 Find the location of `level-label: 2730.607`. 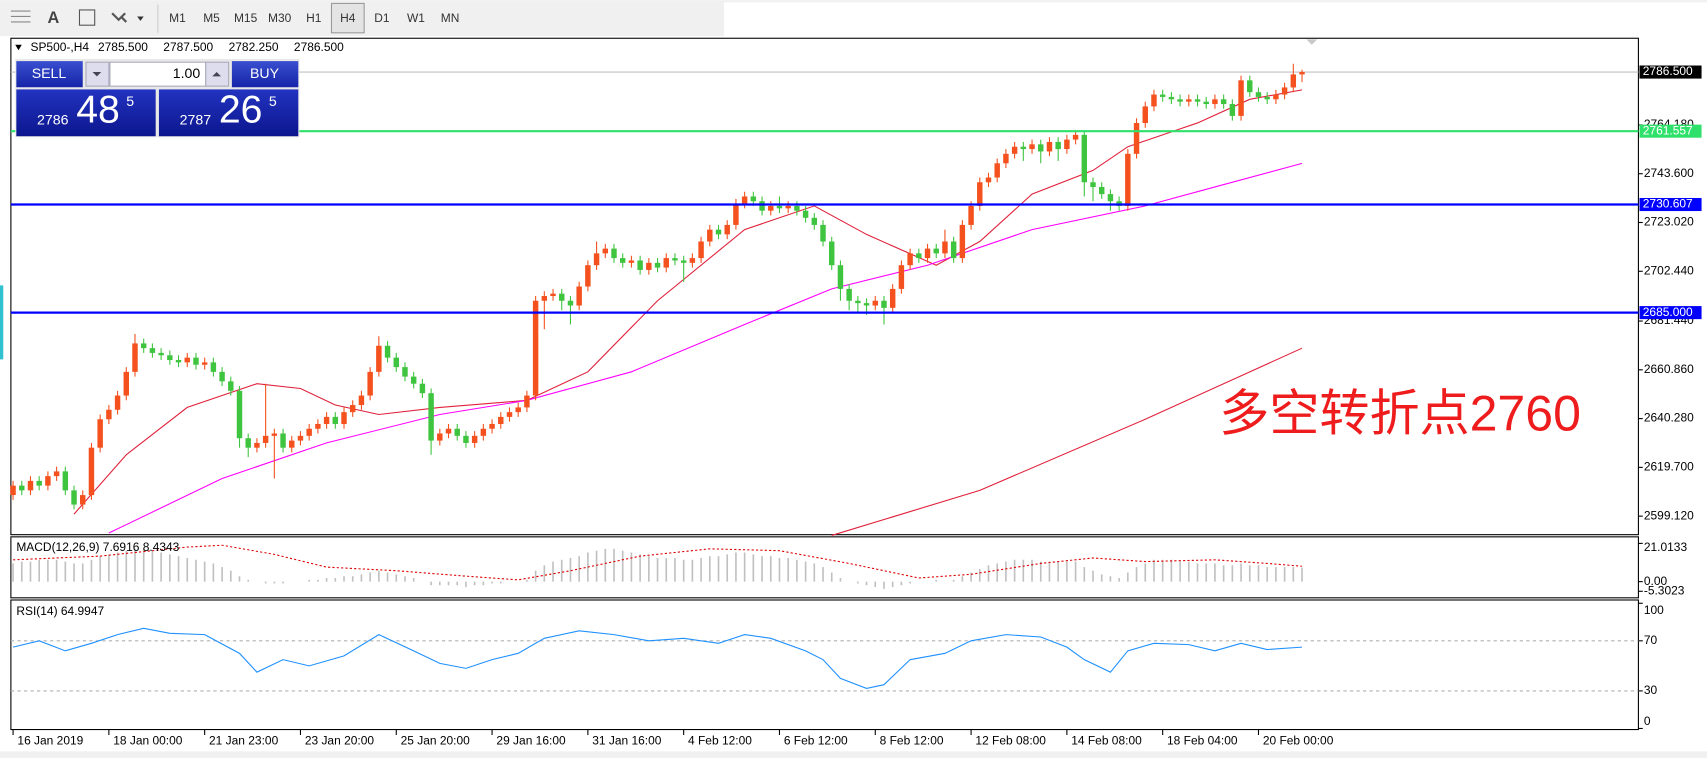

level-label: 2730.607 is located at coordinates (1668, 204).